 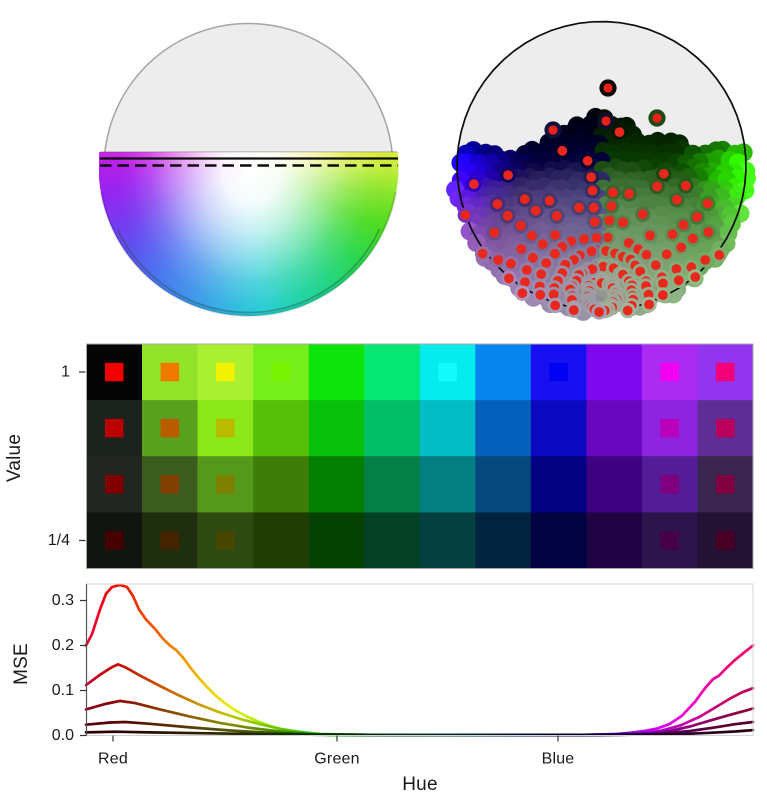 I want to click on svg-text: 0.1, so click(x=63, y=690).